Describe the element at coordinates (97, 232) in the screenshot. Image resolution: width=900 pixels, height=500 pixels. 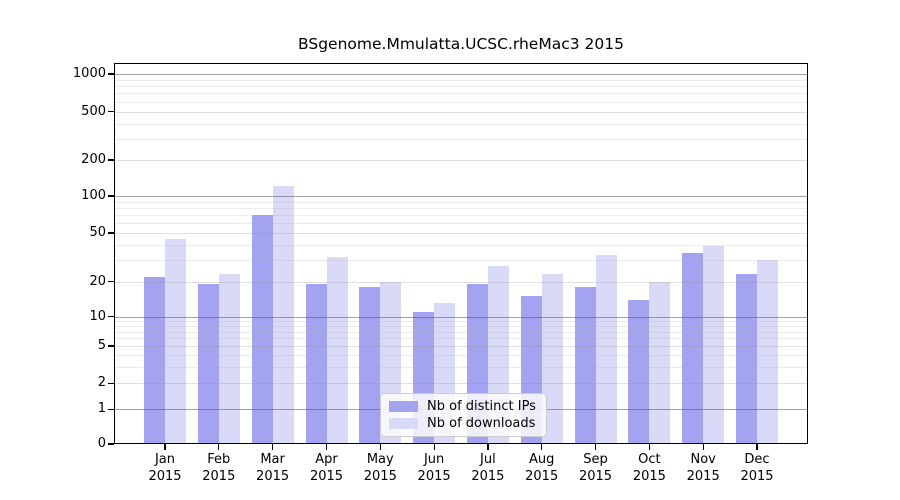
I see `y-tick-label: 50` at that location.